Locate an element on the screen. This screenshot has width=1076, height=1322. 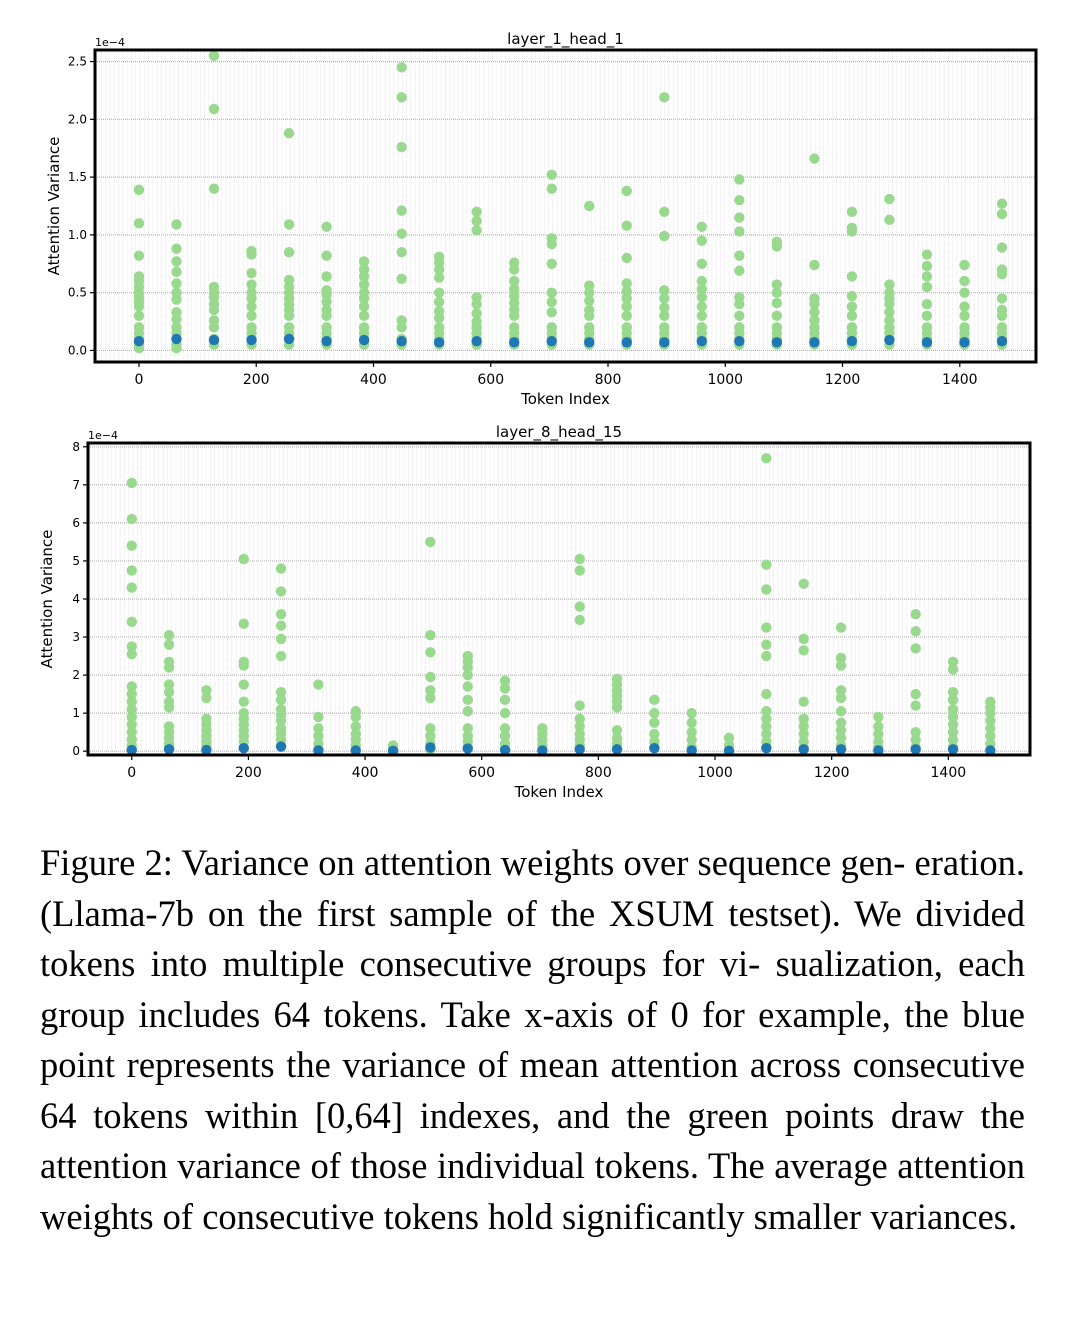
x-tick-label: 1400 is located at coordinates (949, 773).